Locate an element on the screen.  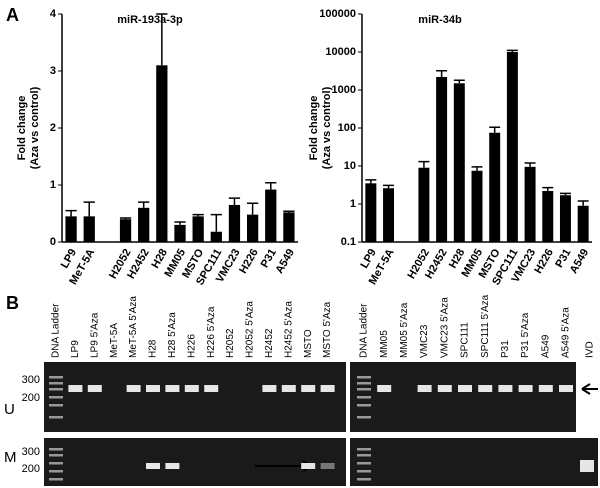
x-tick-label: A549 is located at coordinates (580, 261).